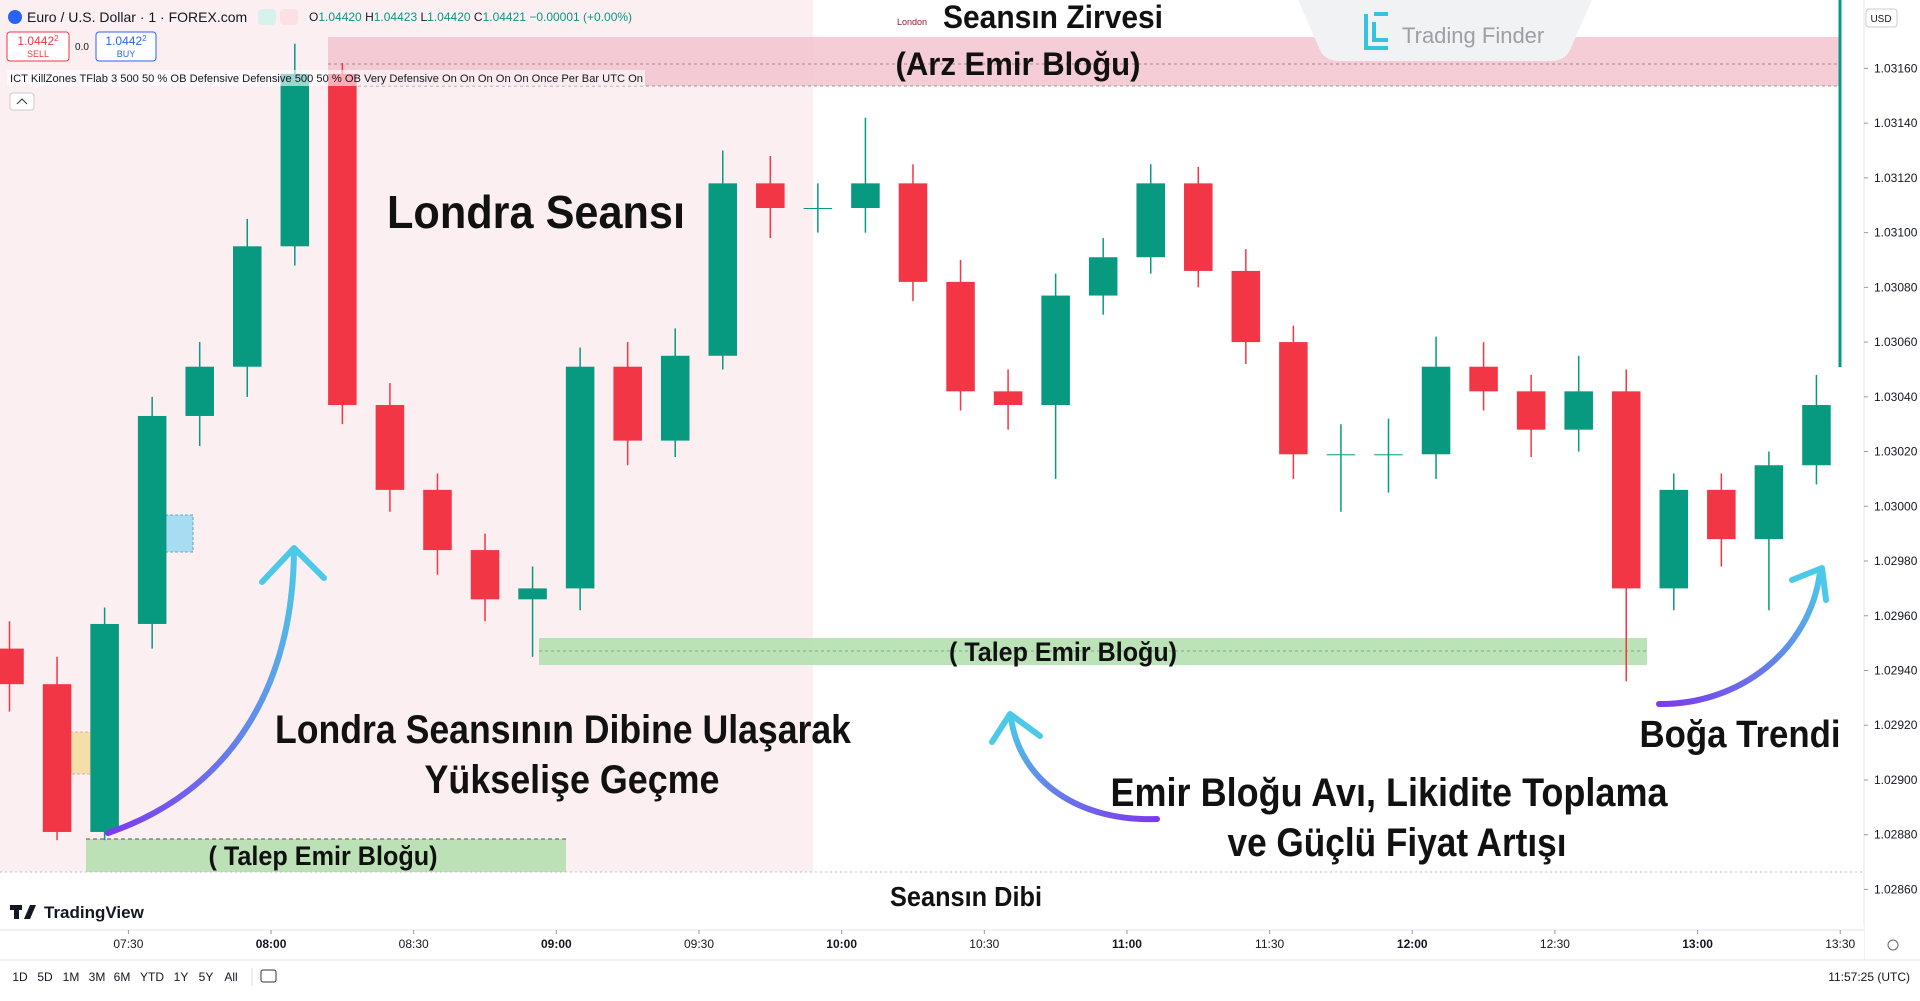 The height and width of the screenshot is (1001, 1920). I want to click on x-tick-label: 12:00, so click(1412, 944).